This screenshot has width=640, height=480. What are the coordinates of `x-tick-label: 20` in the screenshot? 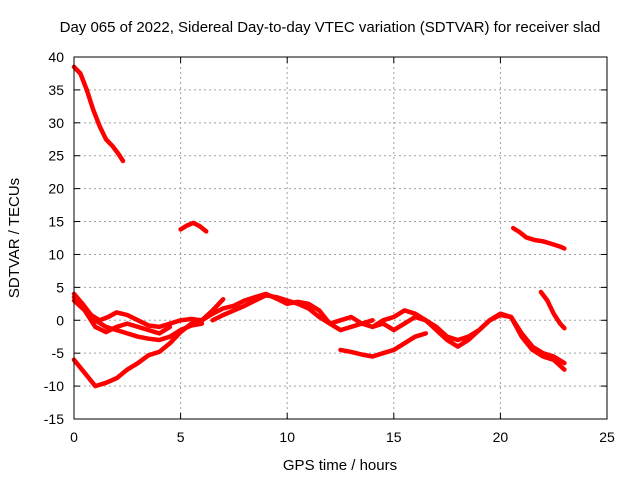 It's located at (501, 437).